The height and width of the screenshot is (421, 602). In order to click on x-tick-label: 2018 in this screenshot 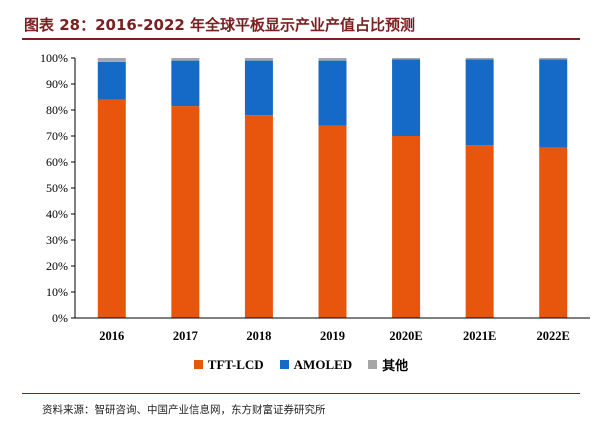, I will do `click(258, 336)`.